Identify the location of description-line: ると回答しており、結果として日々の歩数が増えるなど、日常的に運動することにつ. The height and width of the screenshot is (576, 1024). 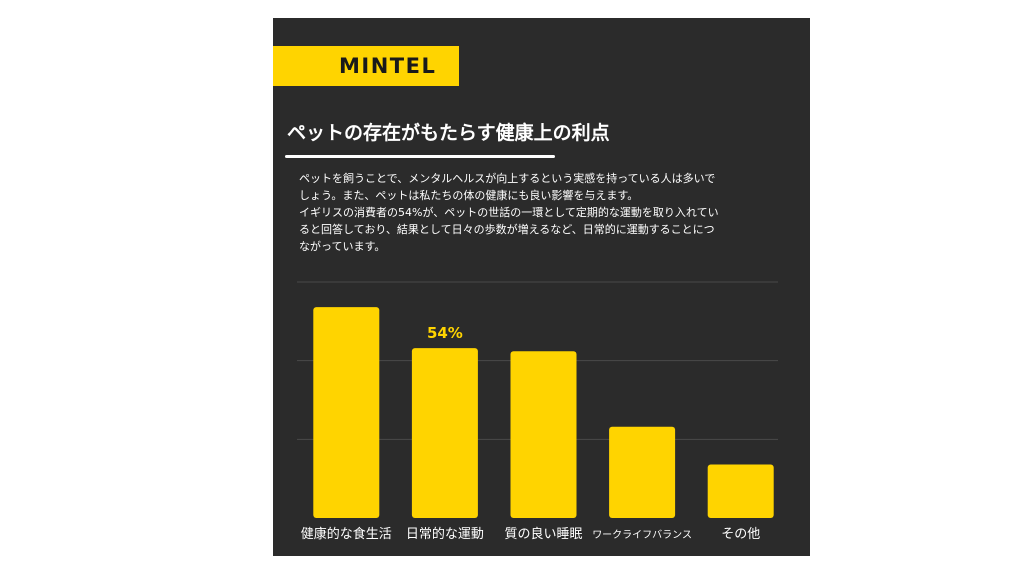
(507, 229).